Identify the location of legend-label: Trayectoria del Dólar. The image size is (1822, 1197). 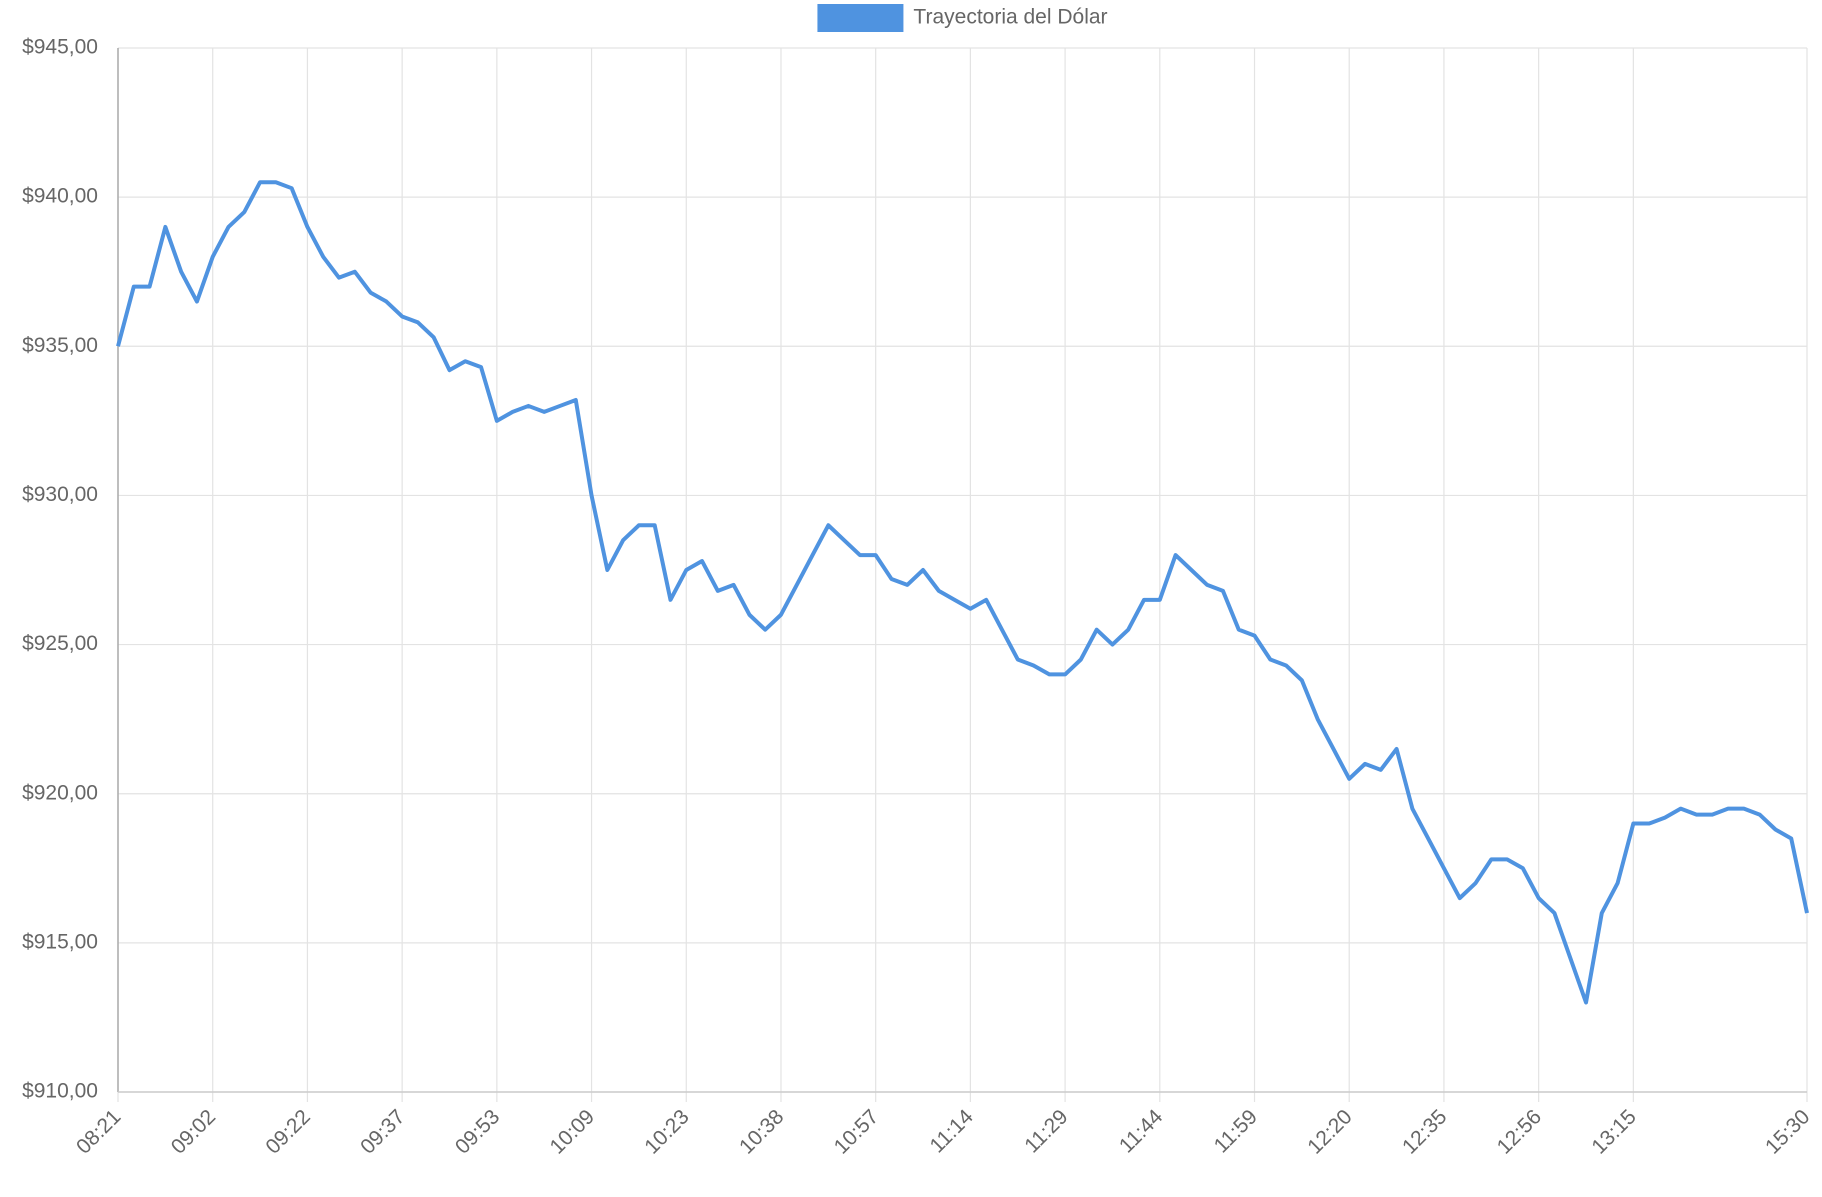
(1010, 17).